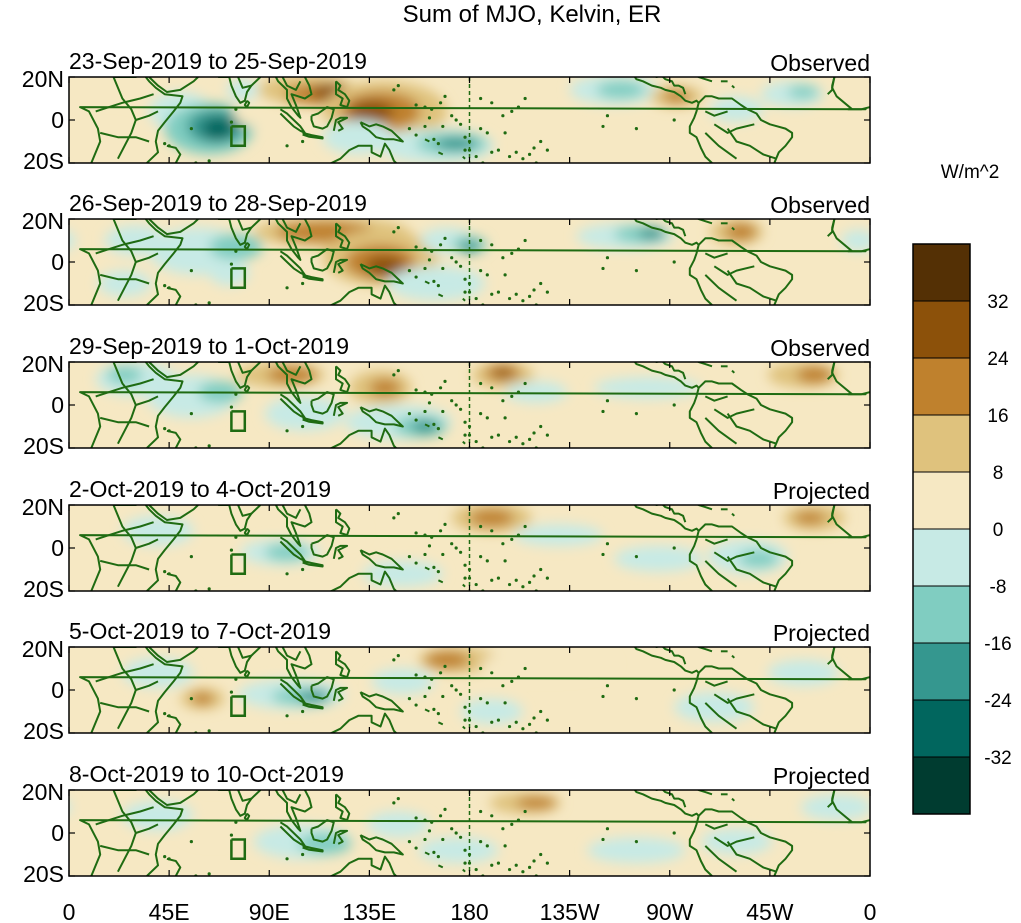 The width and height of the screenshot is (1021, 923). Describe the element at coordinates (998, 359) in the screenshot. I see `colorbar-label: 24` at that location.